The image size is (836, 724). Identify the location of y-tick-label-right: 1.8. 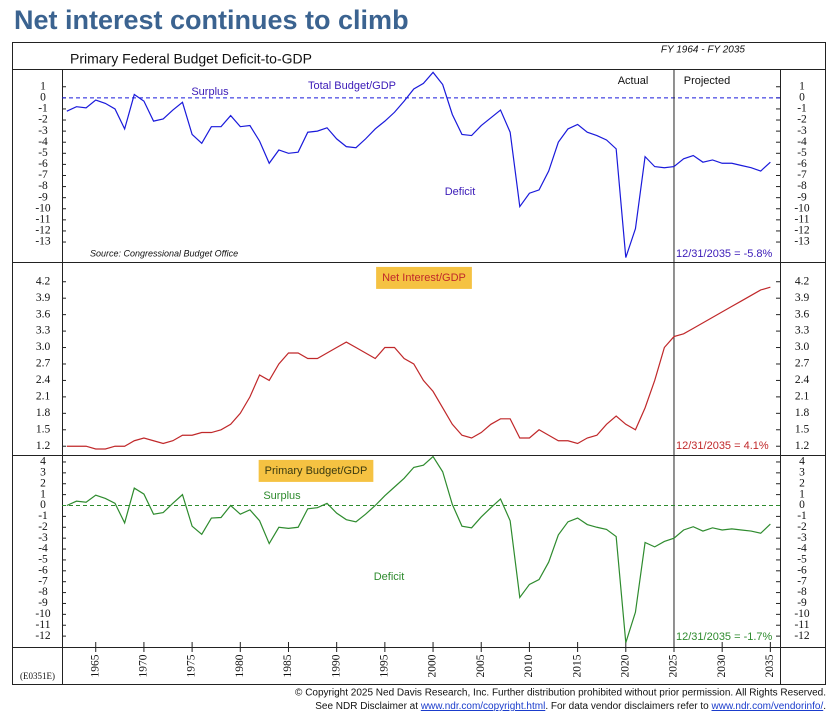
(802, 413).